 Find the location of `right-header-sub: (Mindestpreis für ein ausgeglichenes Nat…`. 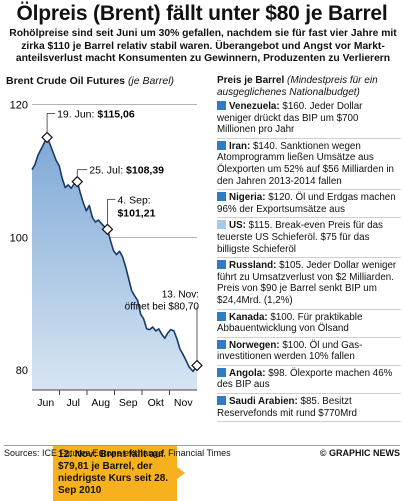

right-header-sub: (Mindestpreis für ein ausgeglichenes Nat… is located at coordinates (297, 86).